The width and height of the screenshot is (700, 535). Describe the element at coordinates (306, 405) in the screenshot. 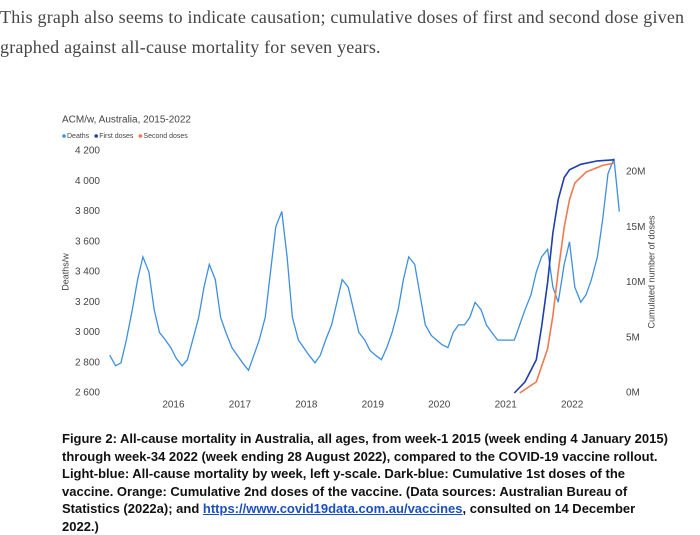

I see `x-tick-label: 2018` at that location.